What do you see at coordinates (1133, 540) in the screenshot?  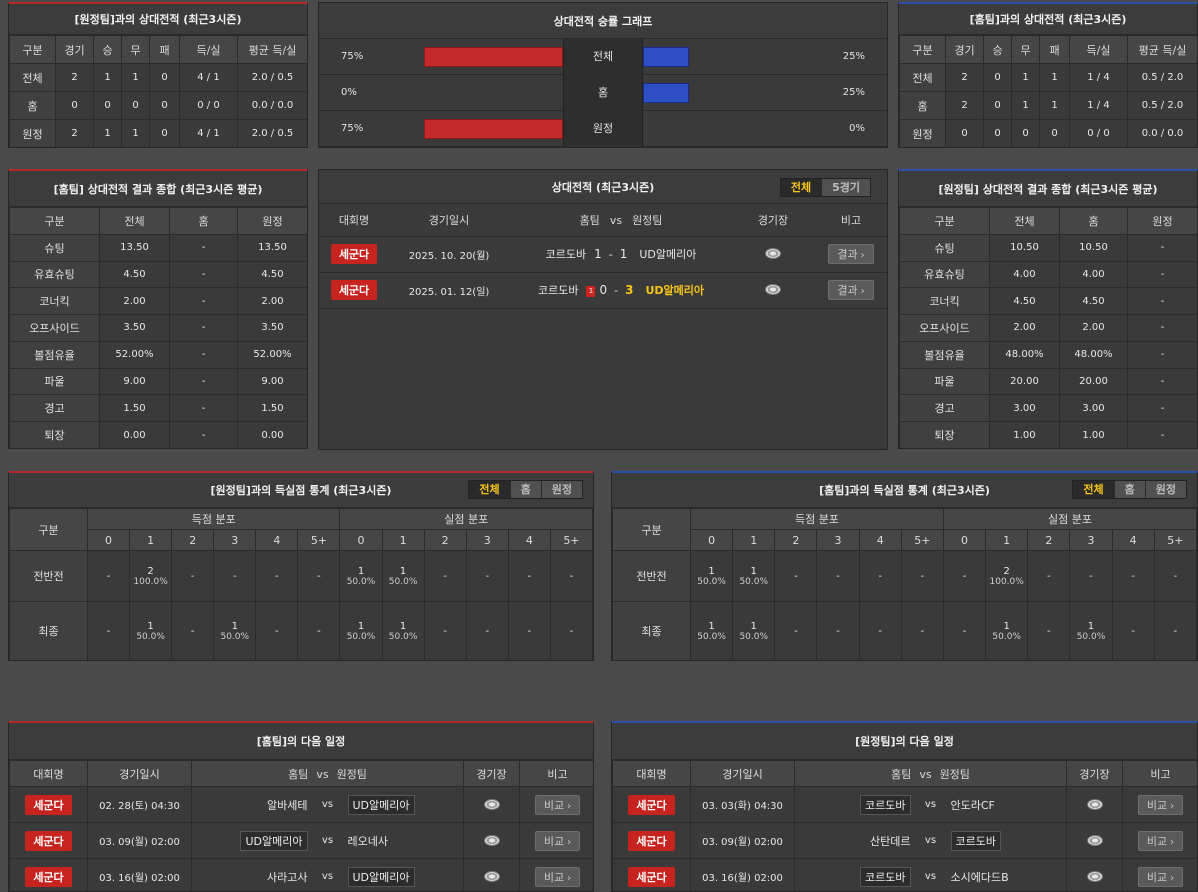 I see `bucket-header: 4` at bounding box center [1133, 540].